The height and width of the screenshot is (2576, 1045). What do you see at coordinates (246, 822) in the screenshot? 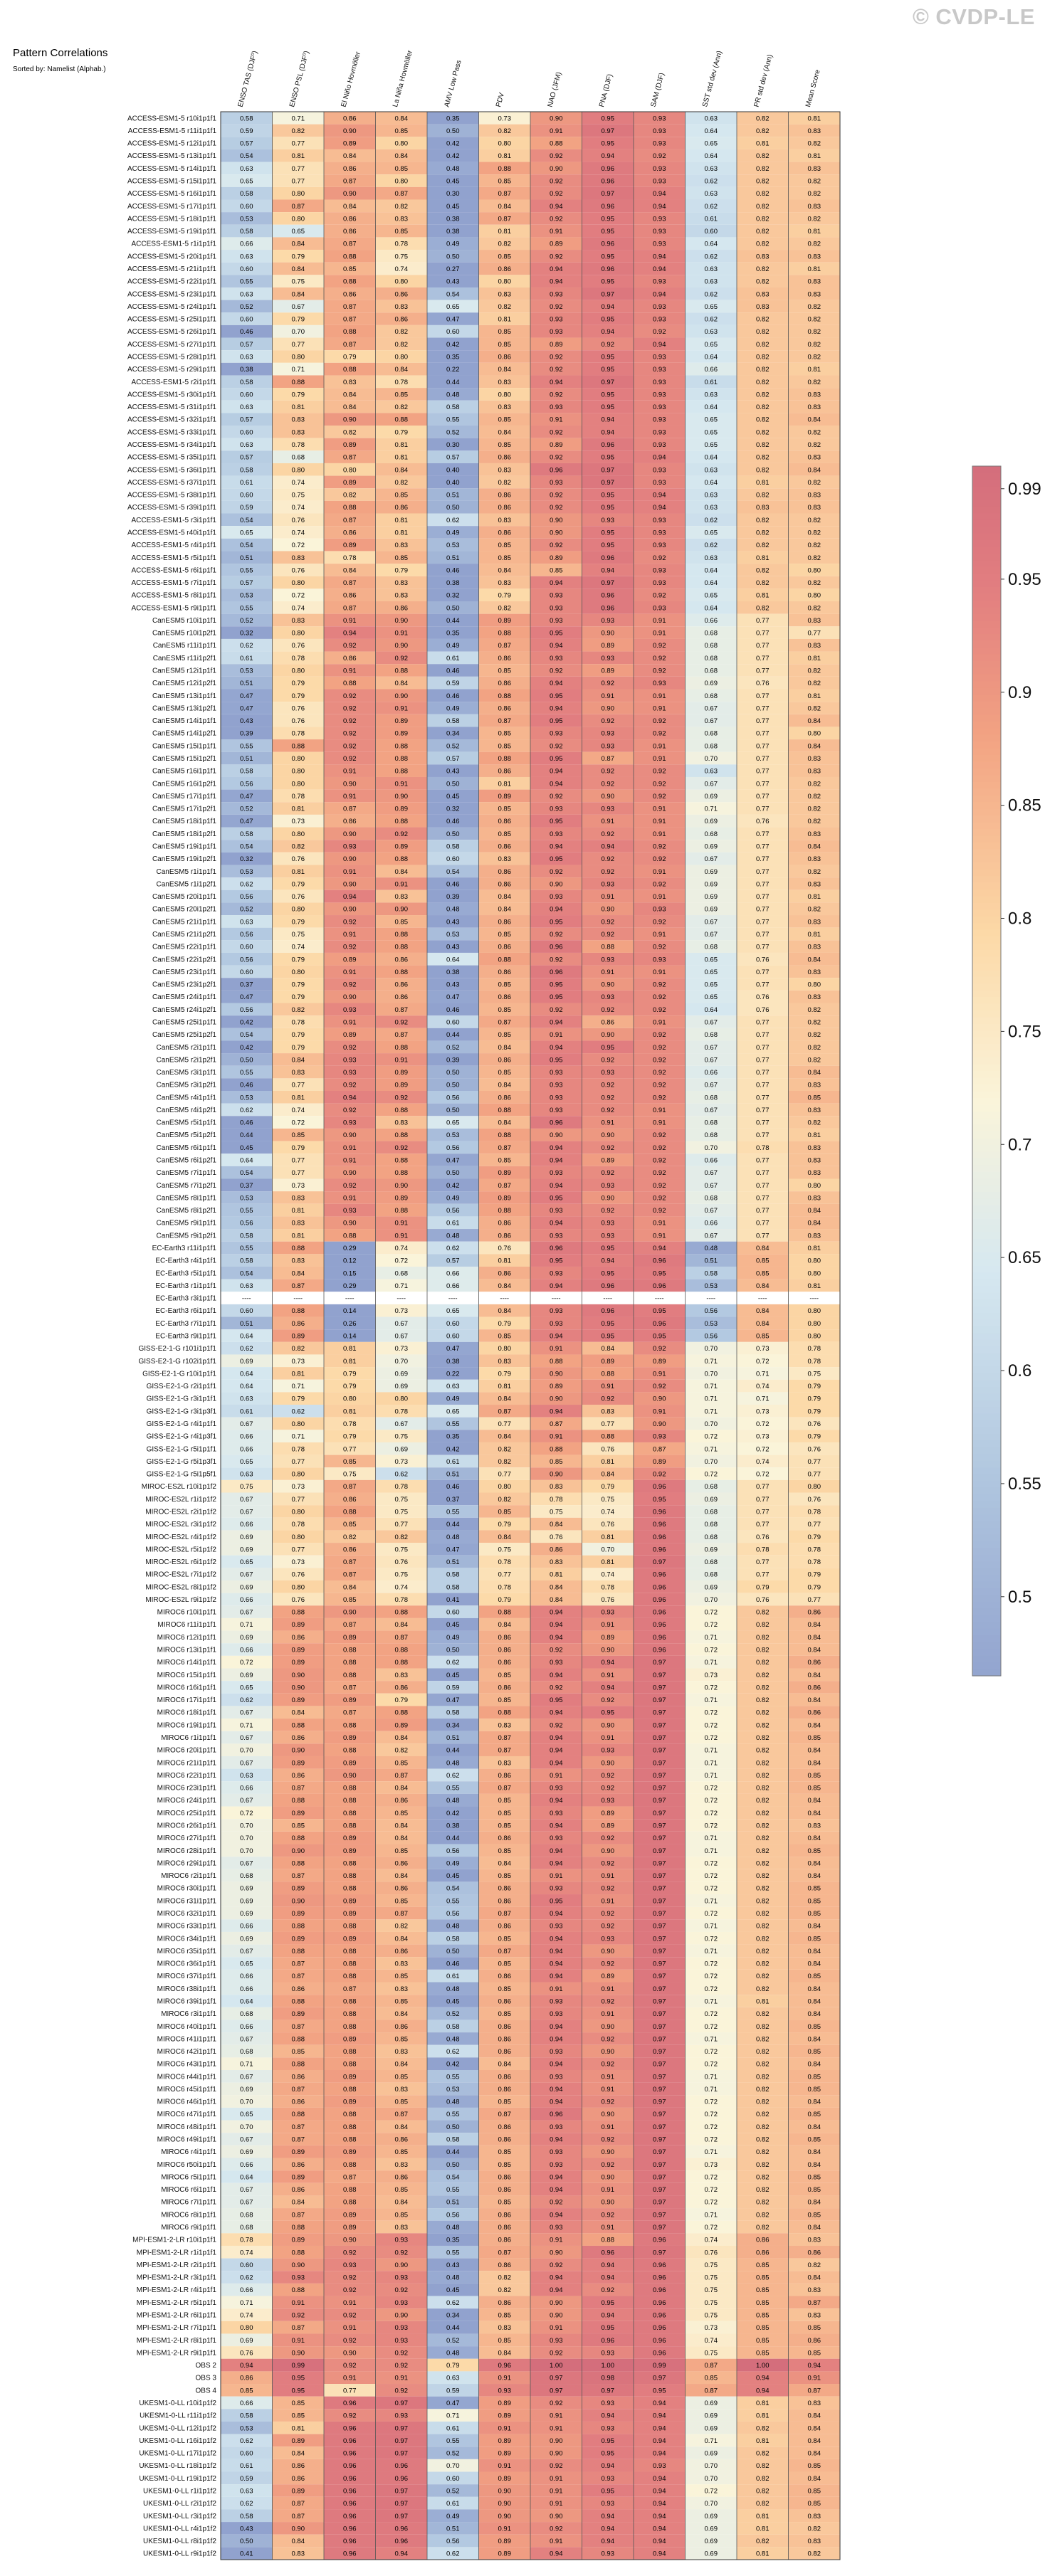
I see `cell-value: 0.47` at bounding box center [246, 822].